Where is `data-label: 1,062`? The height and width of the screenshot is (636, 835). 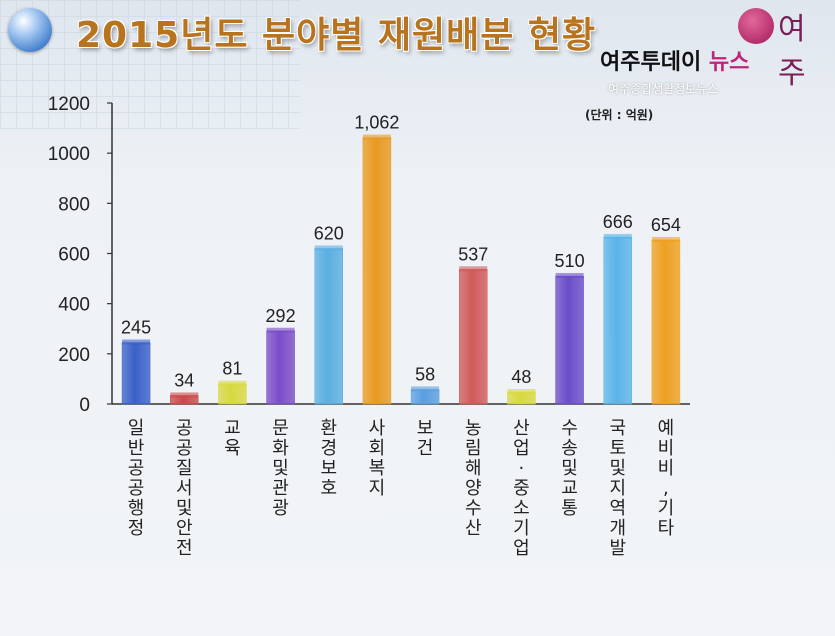 data-label: 1,062 is located at coordinates (376, 123).